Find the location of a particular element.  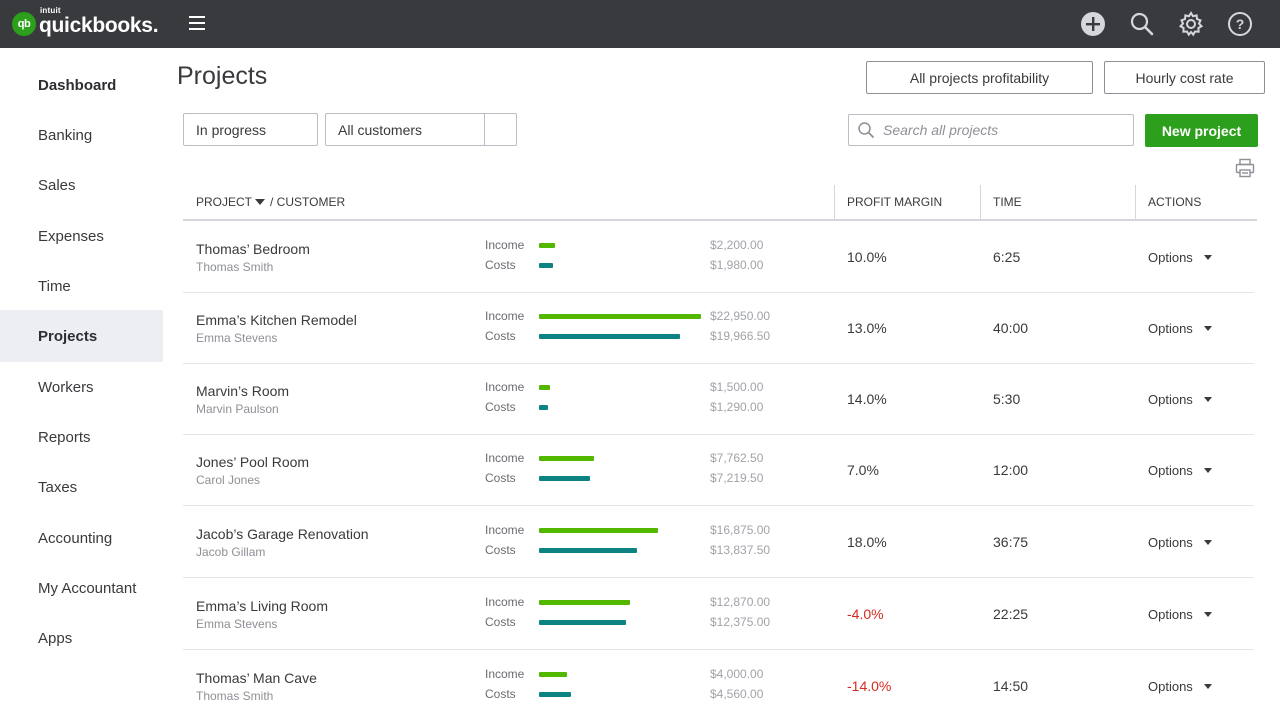

time-column-header: TIME is located at coordinates (1007, 202).